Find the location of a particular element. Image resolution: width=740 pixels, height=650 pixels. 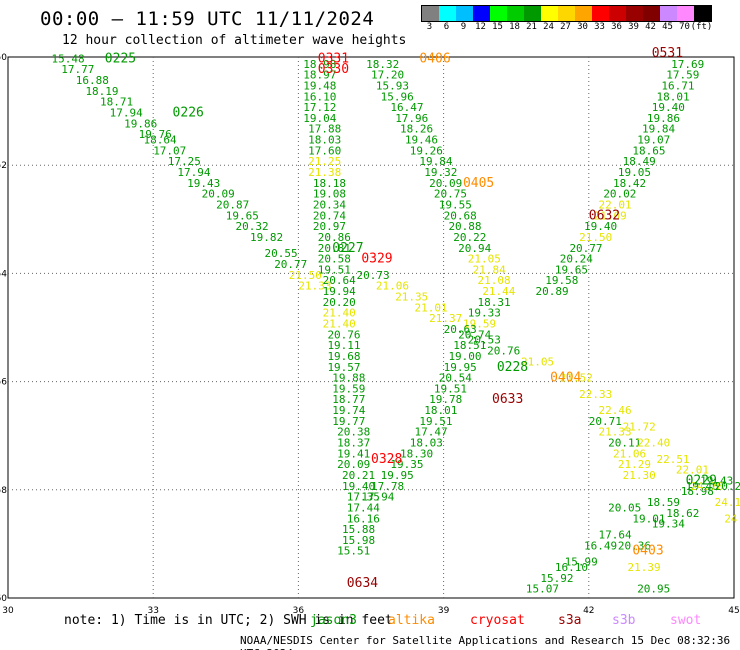

legend-color-bar is located at coordinates (566, 13).